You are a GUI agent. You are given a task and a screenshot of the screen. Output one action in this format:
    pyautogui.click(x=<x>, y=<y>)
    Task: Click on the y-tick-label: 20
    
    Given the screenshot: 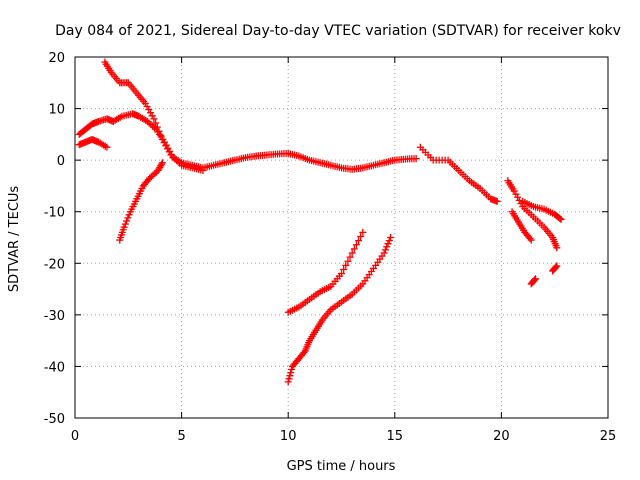 What is the action you would take?
    pyautogui.click(x=56, y=58)
    